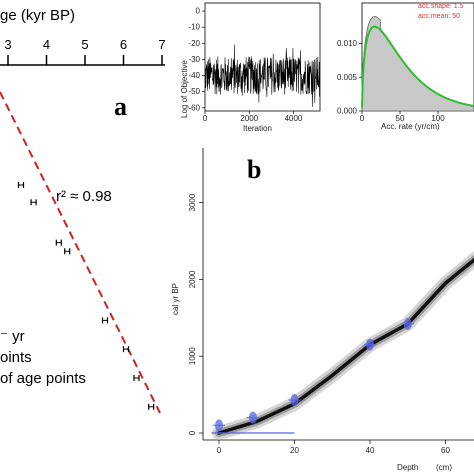 The height and width of the screenshot is (474, 474). I want to click on density-xtick-label: 100, so click(438, 118).